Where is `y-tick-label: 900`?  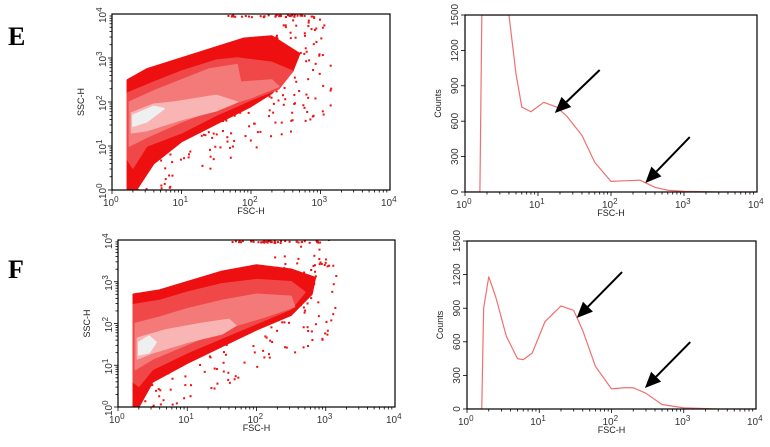
y-tick-label: 900 is located at coordinates (455, 85).